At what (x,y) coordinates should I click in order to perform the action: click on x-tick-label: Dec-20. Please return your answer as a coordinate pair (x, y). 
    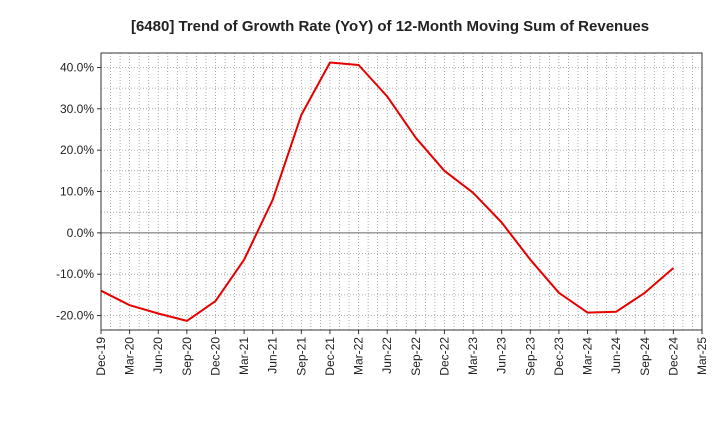
    Looking at the image, I should click on (215, 356).